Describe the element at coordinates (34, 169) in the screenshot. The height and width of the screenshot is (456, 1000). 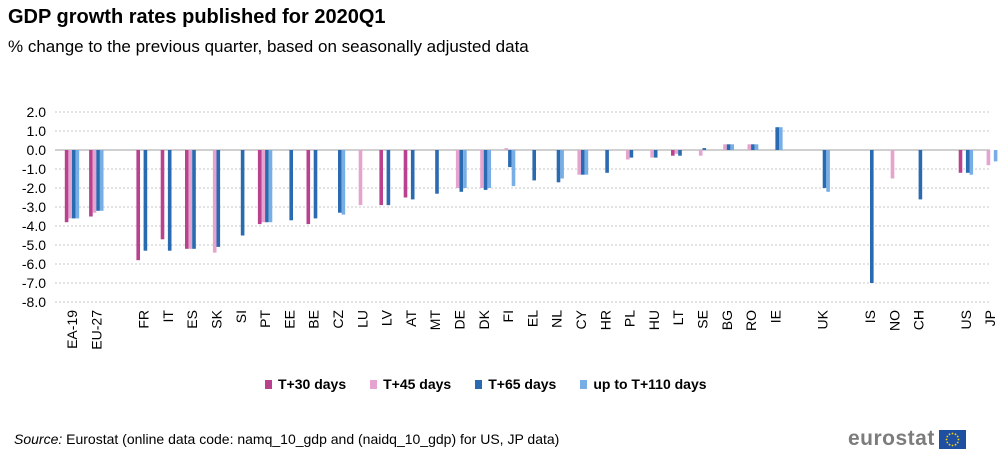
I see `y-tick-label: -1.0` at that location.